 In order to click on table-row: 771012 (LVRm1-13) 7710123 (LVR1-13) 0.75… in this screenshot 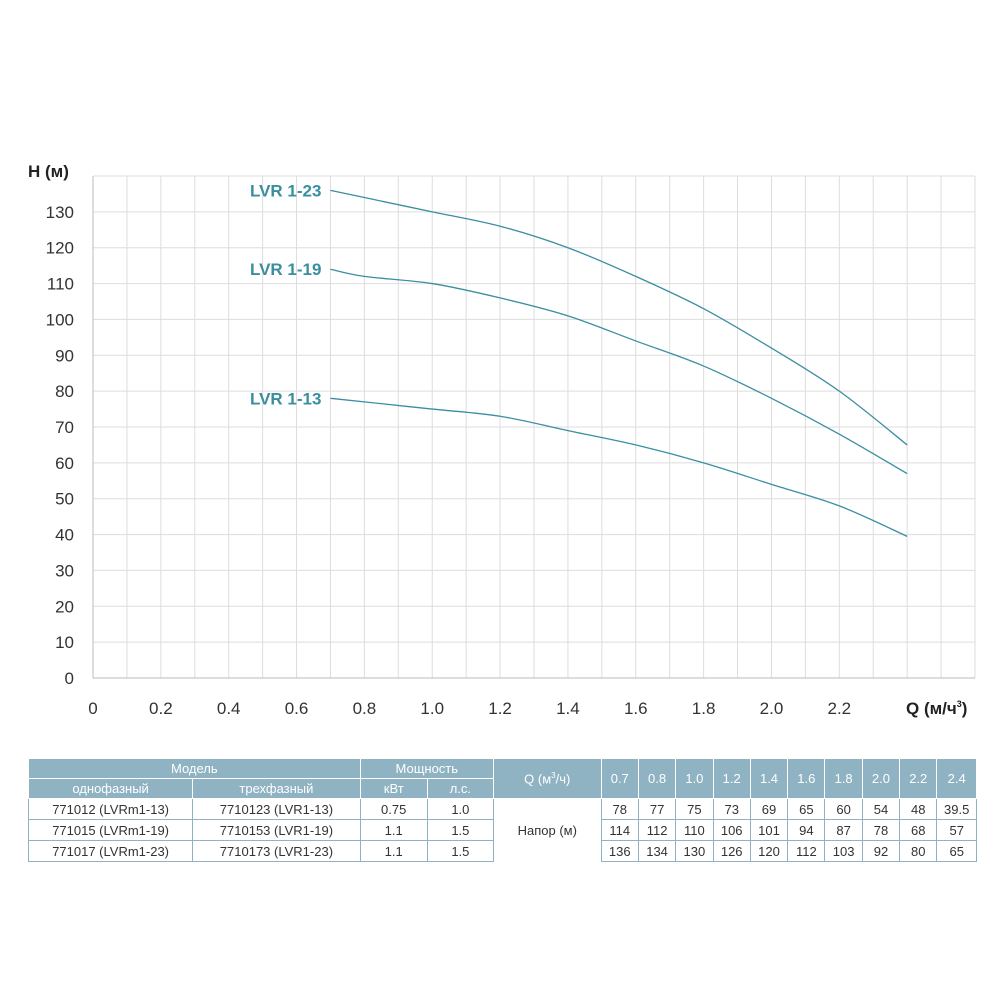, I will do `click(502, 809)`.